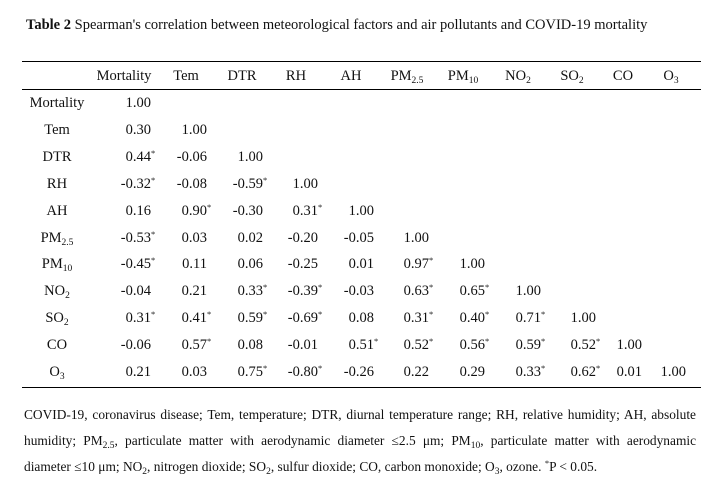  What do you see at coordinates (57, 319) in the screenshot?
I see `row-header: SO2` at bounding box center [57, 319].